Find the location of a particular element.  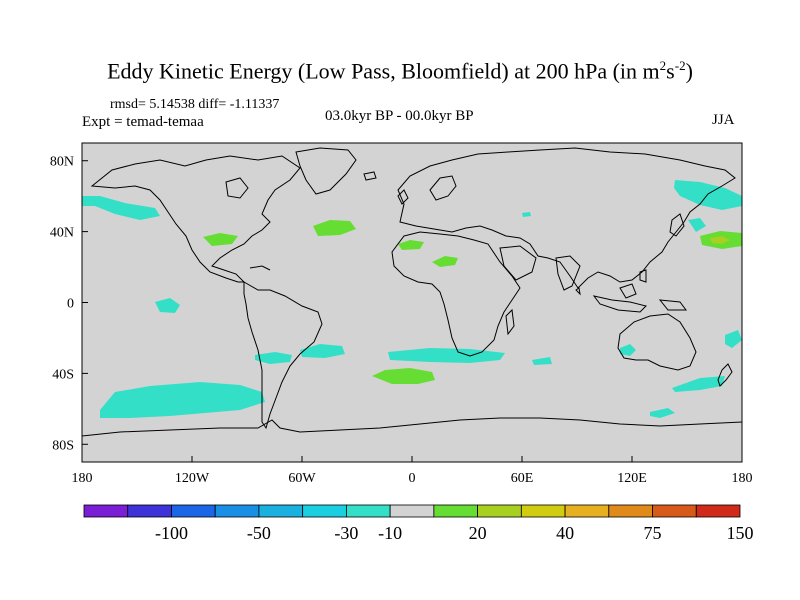

colorbar-label: 40 is located at coordinates (565, 533).